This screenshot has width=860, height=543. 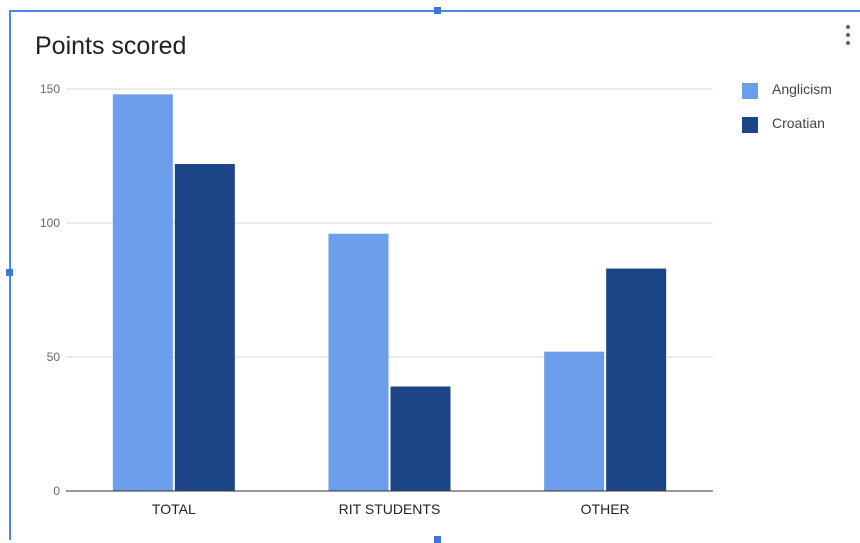 I want to click on y-tick-label: 100, so click(x=50, y=223).